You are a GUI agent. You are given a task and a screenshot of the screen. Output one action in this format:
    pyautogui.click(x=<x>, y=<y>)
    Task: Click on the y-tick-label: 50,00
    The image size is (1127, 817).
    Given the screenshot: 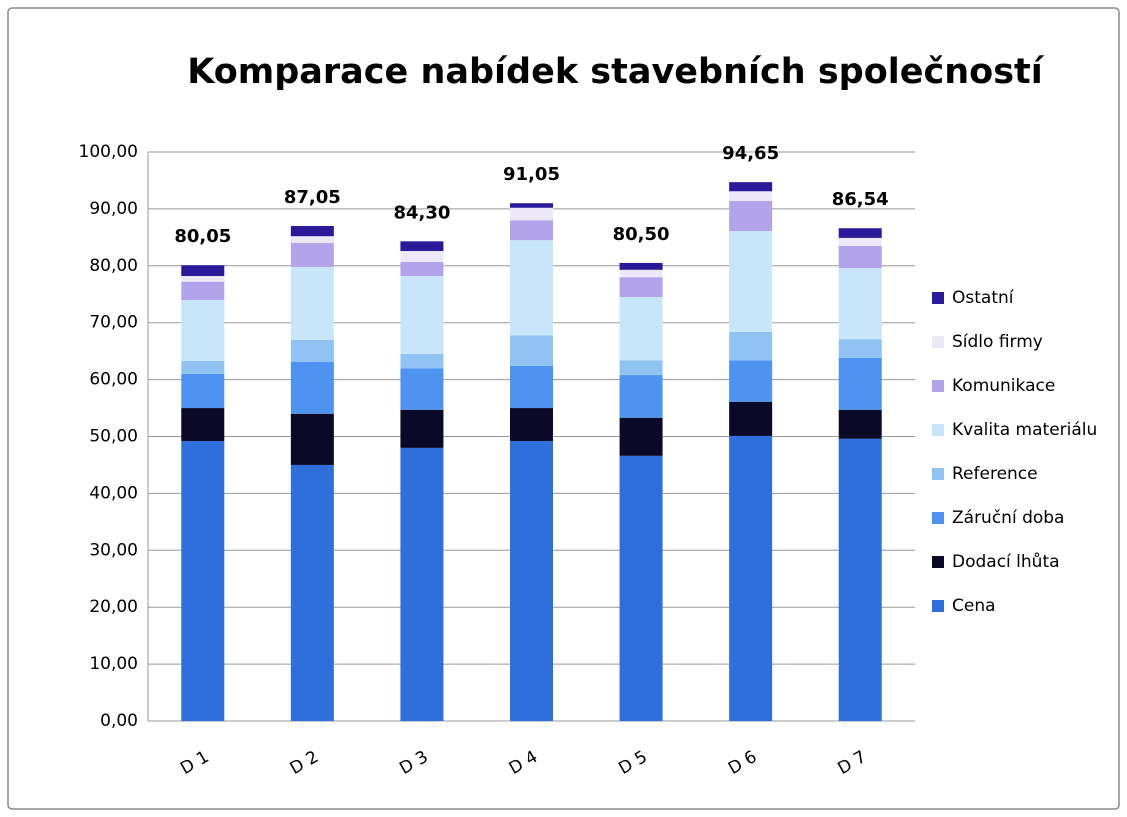 What is the action you would take?
    pyautogui.click(x=113, y=437)
    